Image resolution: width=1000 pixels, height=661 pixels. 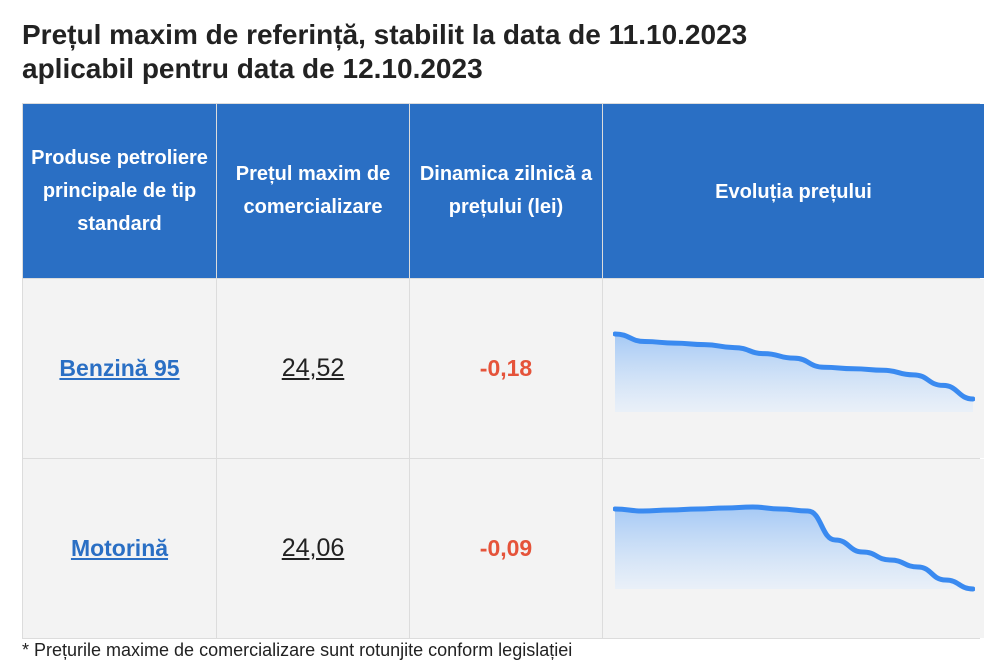 I want to click on row-motorina-change-cell: -0,09, so click(x=506, y=548).